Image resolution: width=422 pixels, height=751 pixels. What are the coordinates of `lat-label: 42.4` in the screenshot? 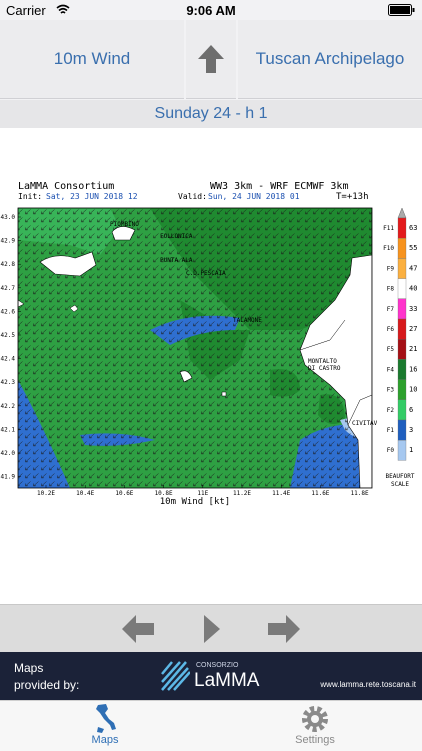 It's located at (8, 359).